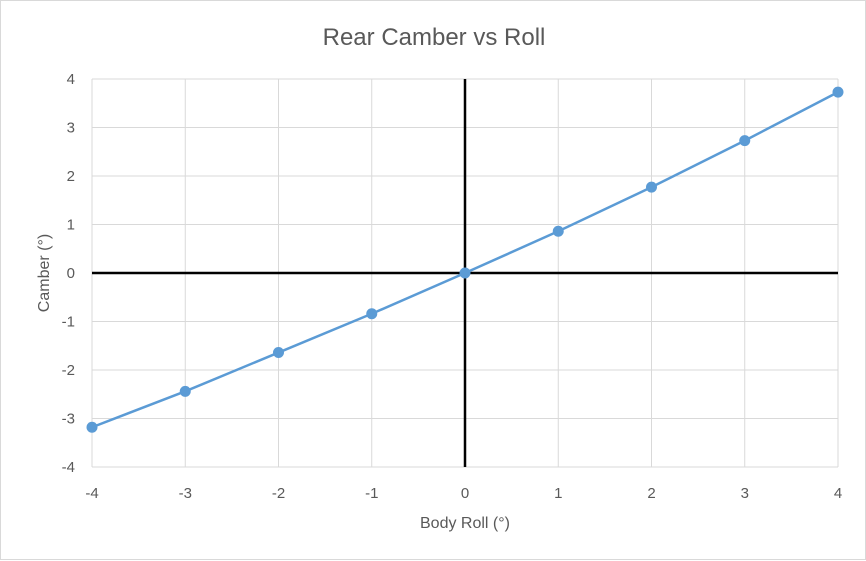 The width and height of the screenshot is (866, 561). What do you see at coordinates (71, 225) in the screenshot?
I see `y-tick-label: 1` at bounding box center [71, 225].